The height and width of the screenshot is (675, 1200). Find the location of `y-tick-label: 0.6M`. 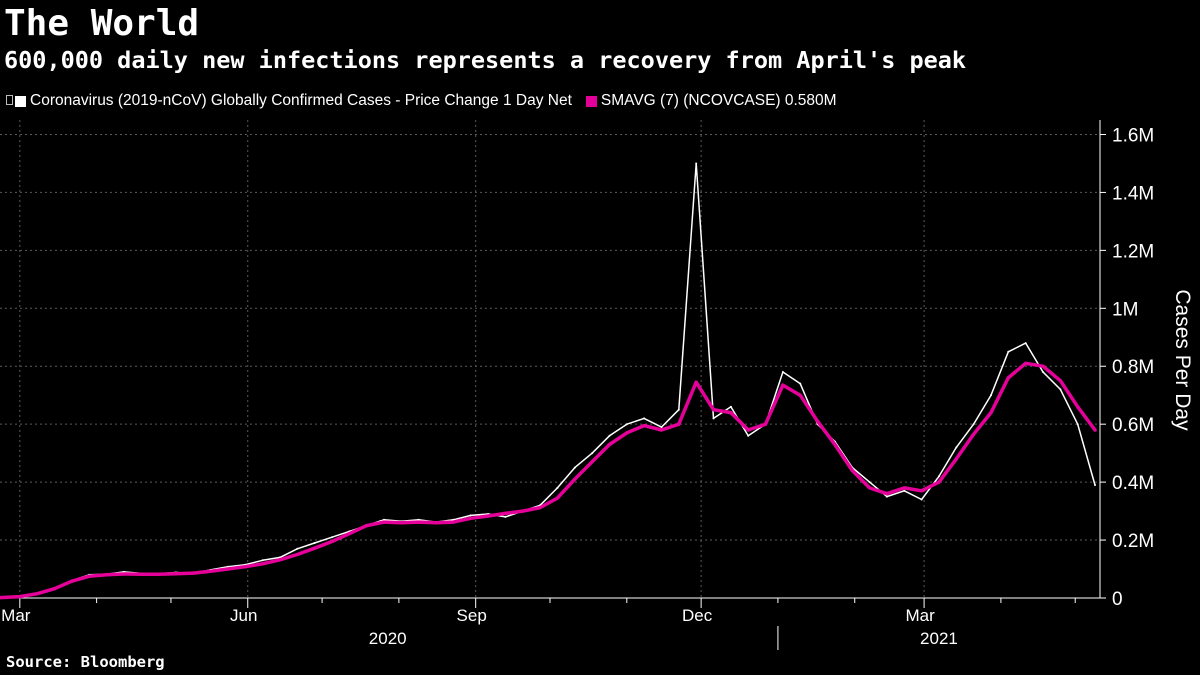

y-tick-label: 0.6M is located at coordinates (1133, 425).